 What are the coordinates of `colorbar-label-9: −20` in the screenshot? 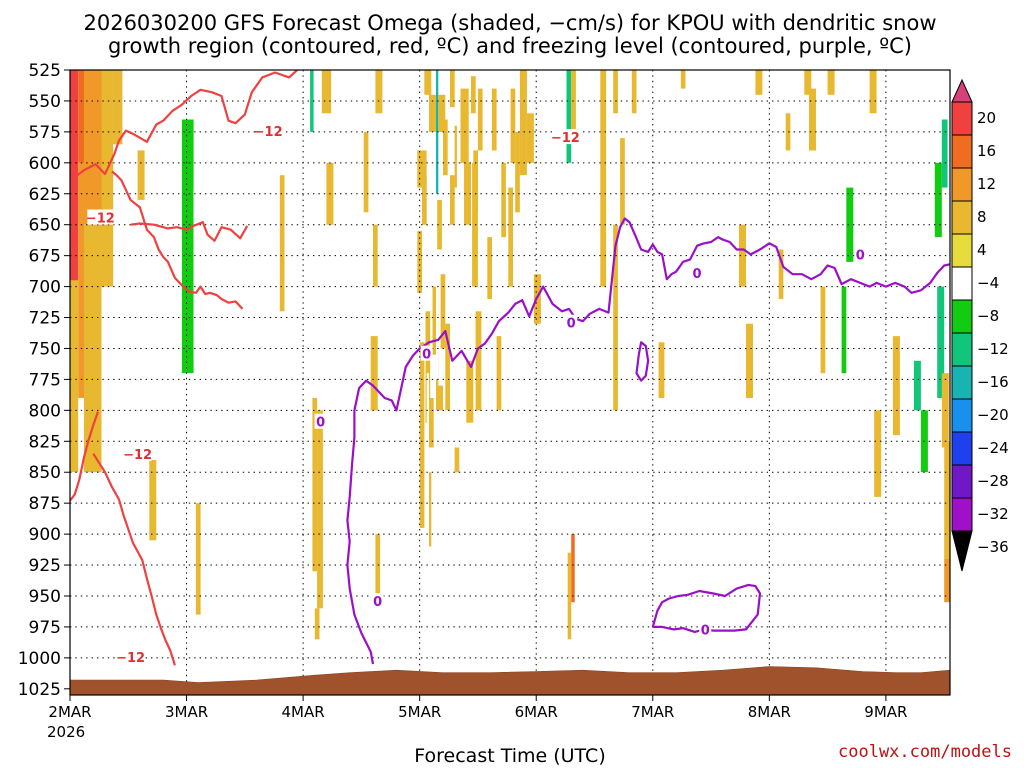 It's located at (993, 415).